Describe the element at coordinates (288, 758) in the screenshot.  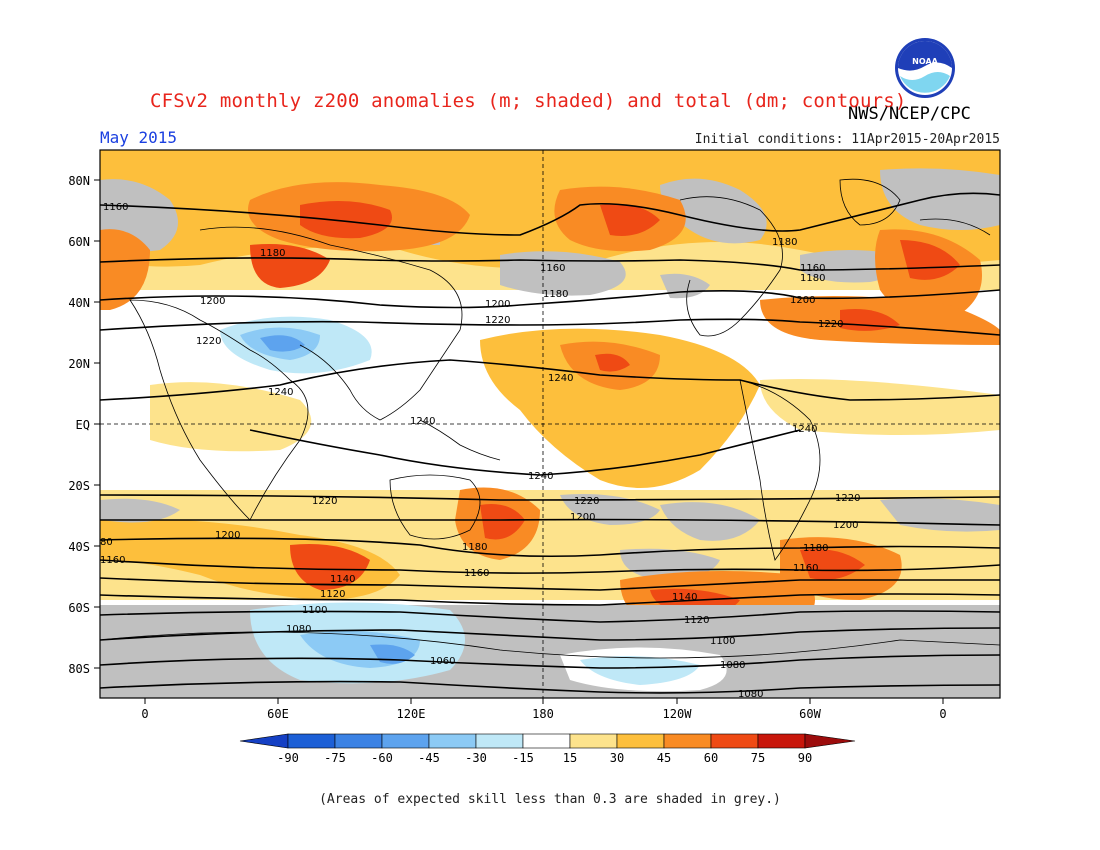
I see `colorbar-label: -90` at that location.